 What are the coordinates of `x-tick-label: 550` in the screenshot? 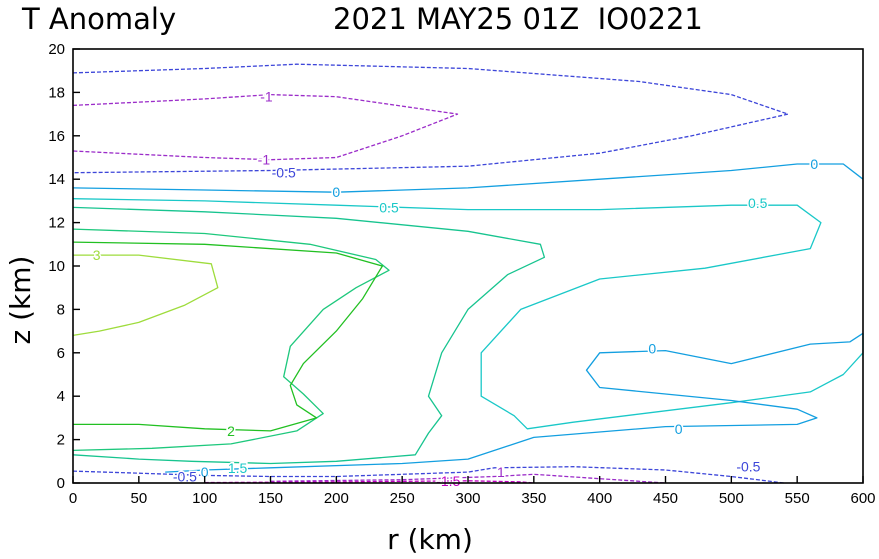 It's located at (797, 498).